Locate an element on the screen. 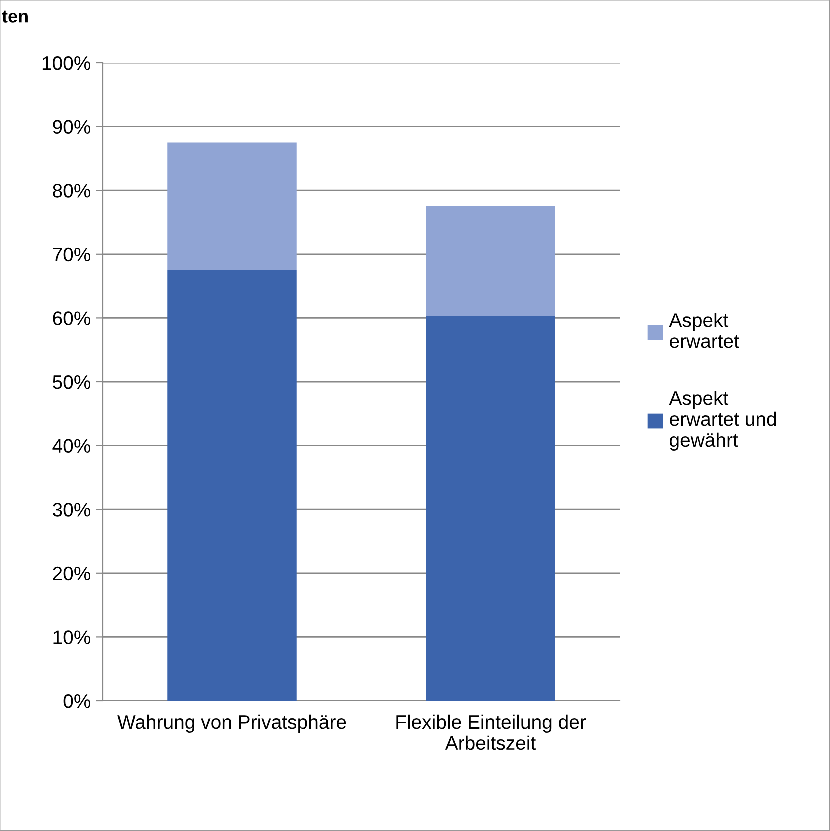  y-tick-label: 60% is located at coordinates (72, 319).